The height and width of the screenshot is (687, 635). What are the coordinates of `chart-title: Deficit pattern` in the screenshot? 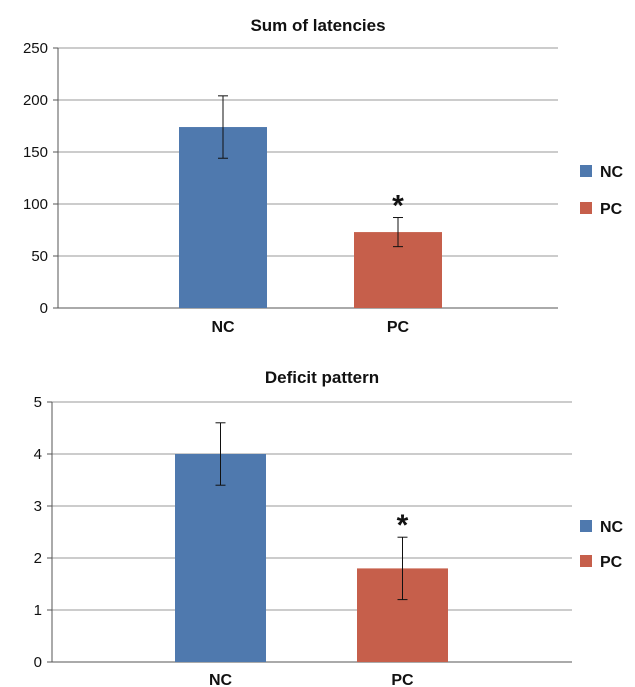 It's located at (322, 377).